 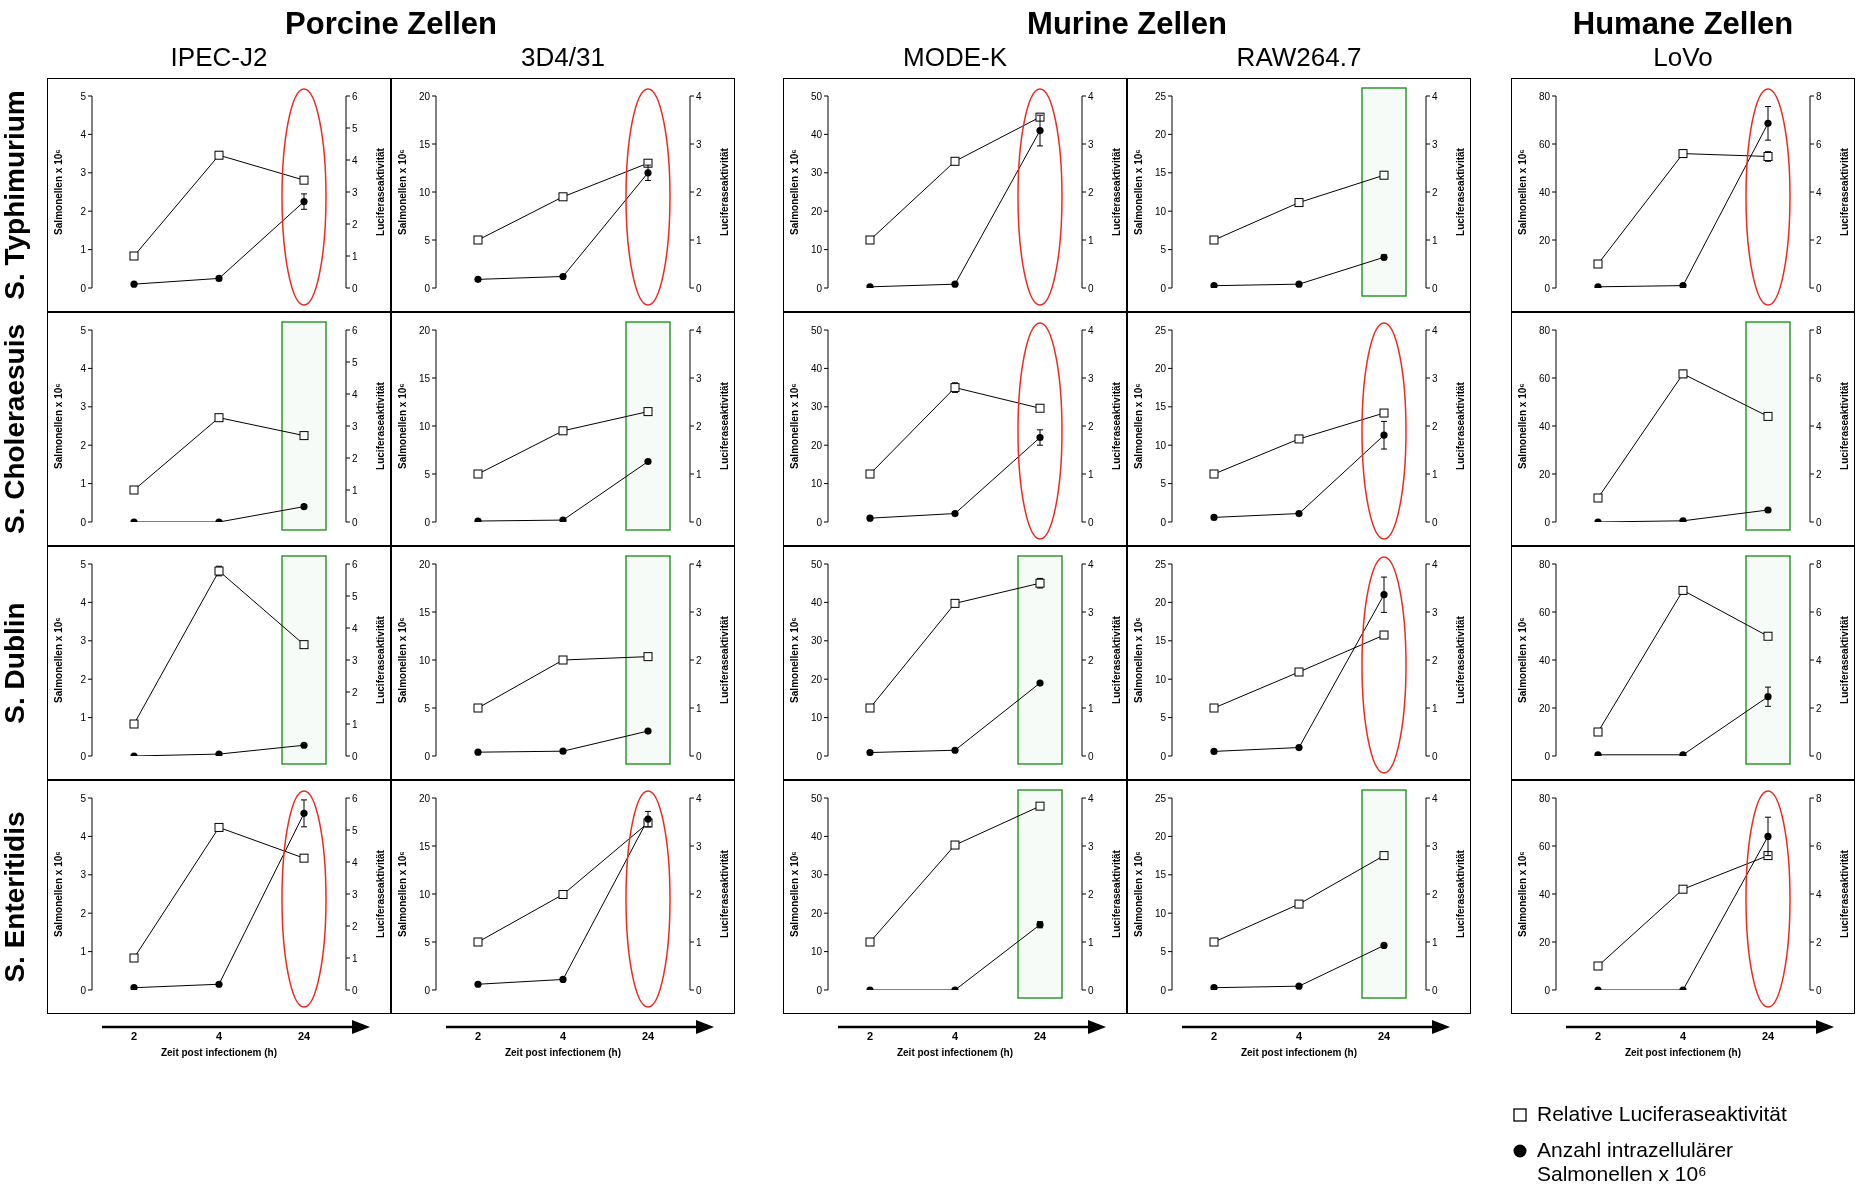 I want to click on y-tick-label: 50, so click(x=816, y=330).